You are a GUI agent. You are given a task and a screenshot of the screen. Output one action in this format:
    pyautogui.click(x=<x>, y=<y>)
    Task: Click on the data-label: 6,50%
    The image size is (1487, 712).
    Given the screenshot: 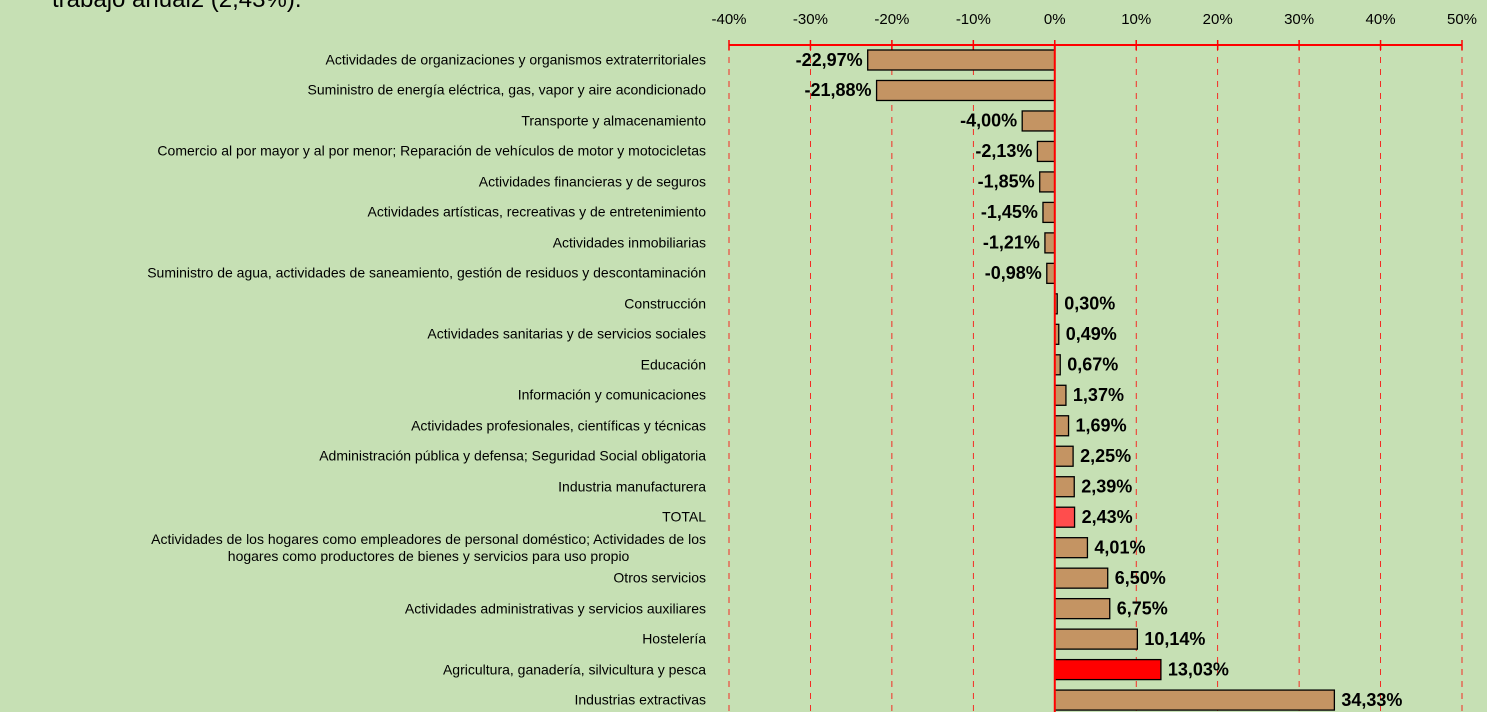 What is the action you would take?
    pyautogui.click(x=1140, y=578)
    